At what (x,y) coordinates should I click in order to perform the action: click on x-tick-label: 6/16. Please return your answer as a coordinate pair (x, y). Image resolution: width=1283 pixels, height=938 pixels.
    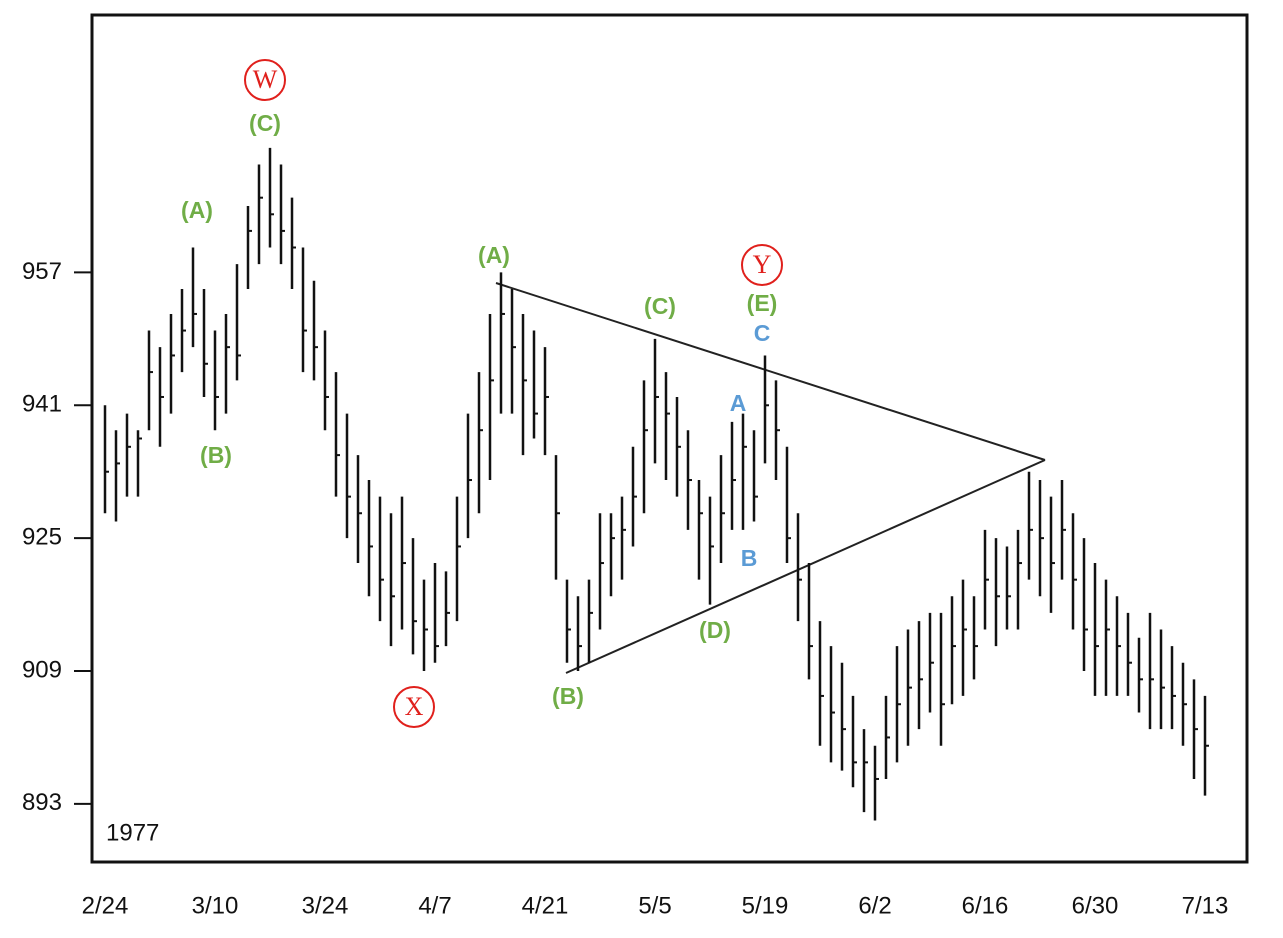
    Looking at the image, I should click on (985, 905).